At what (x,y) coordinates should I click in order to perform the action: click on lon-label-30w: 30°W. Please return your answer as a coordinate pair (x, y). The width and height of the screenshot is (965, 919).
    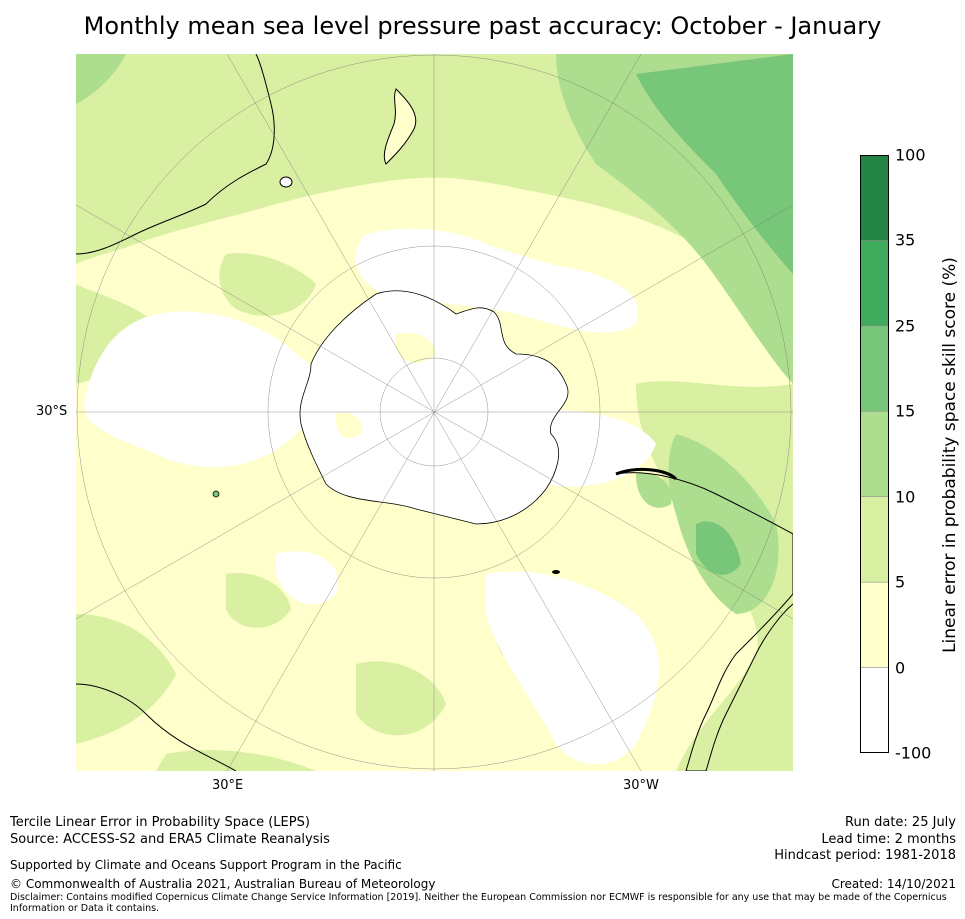
    Looking at the image, I should click on (641, 785).